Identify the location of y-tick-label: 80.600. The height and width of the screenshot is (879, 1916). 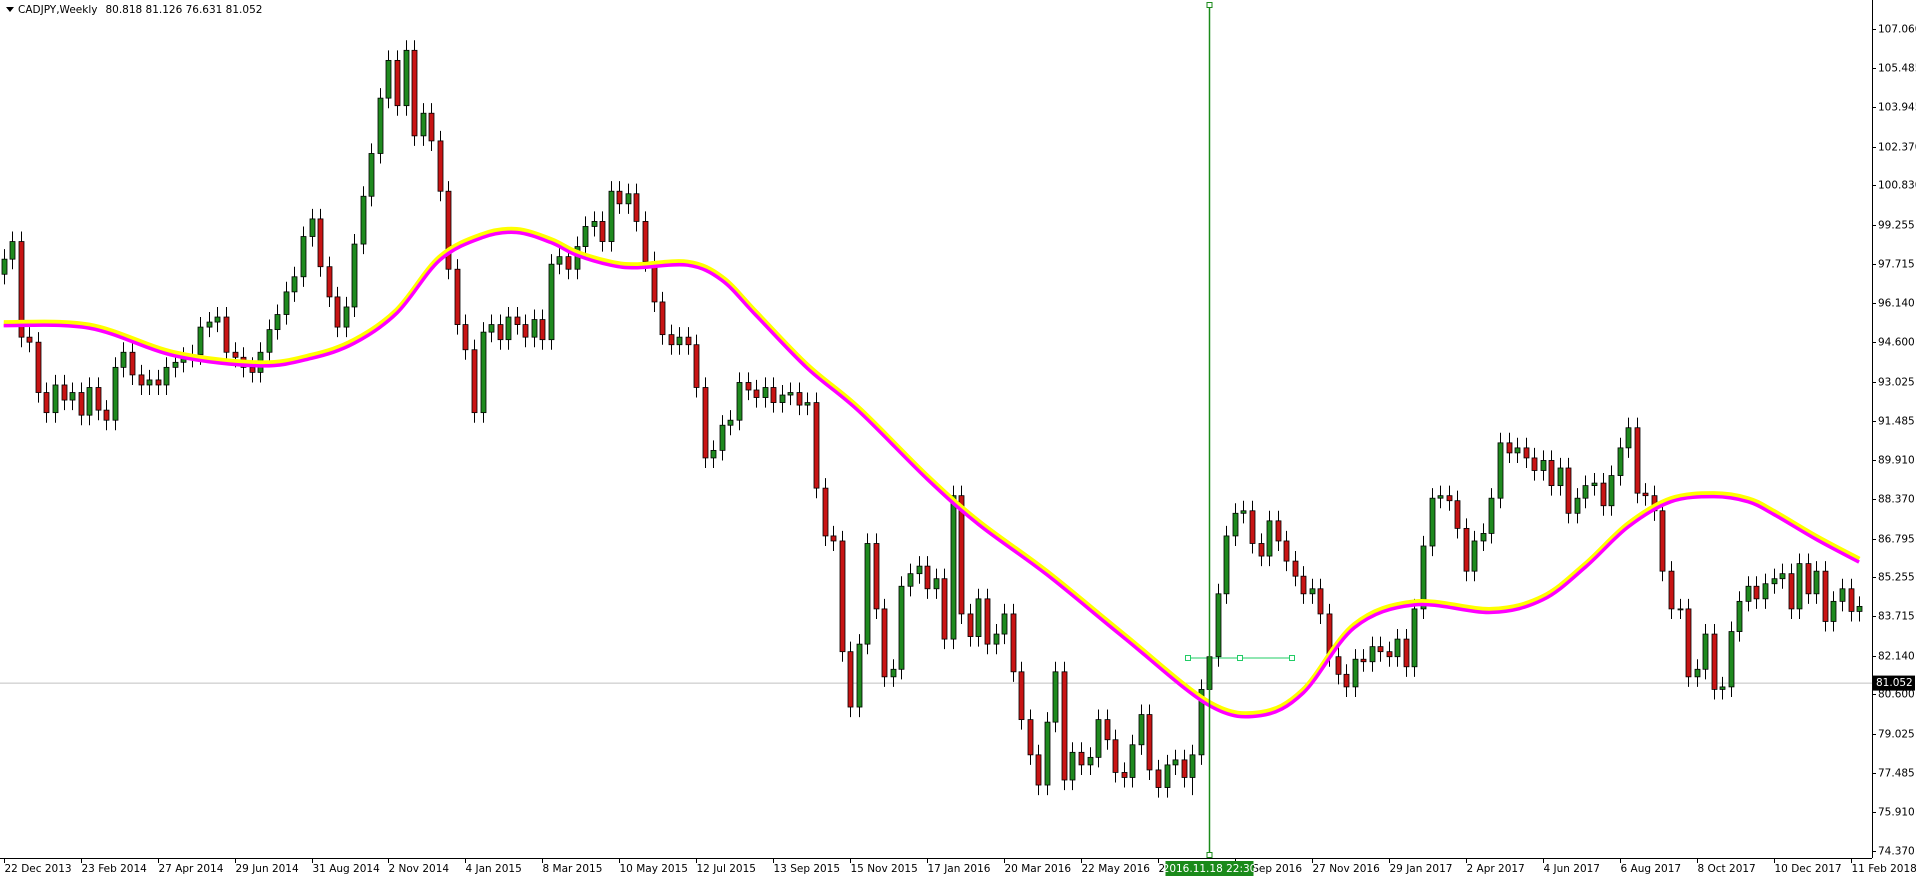
(1896, 695).